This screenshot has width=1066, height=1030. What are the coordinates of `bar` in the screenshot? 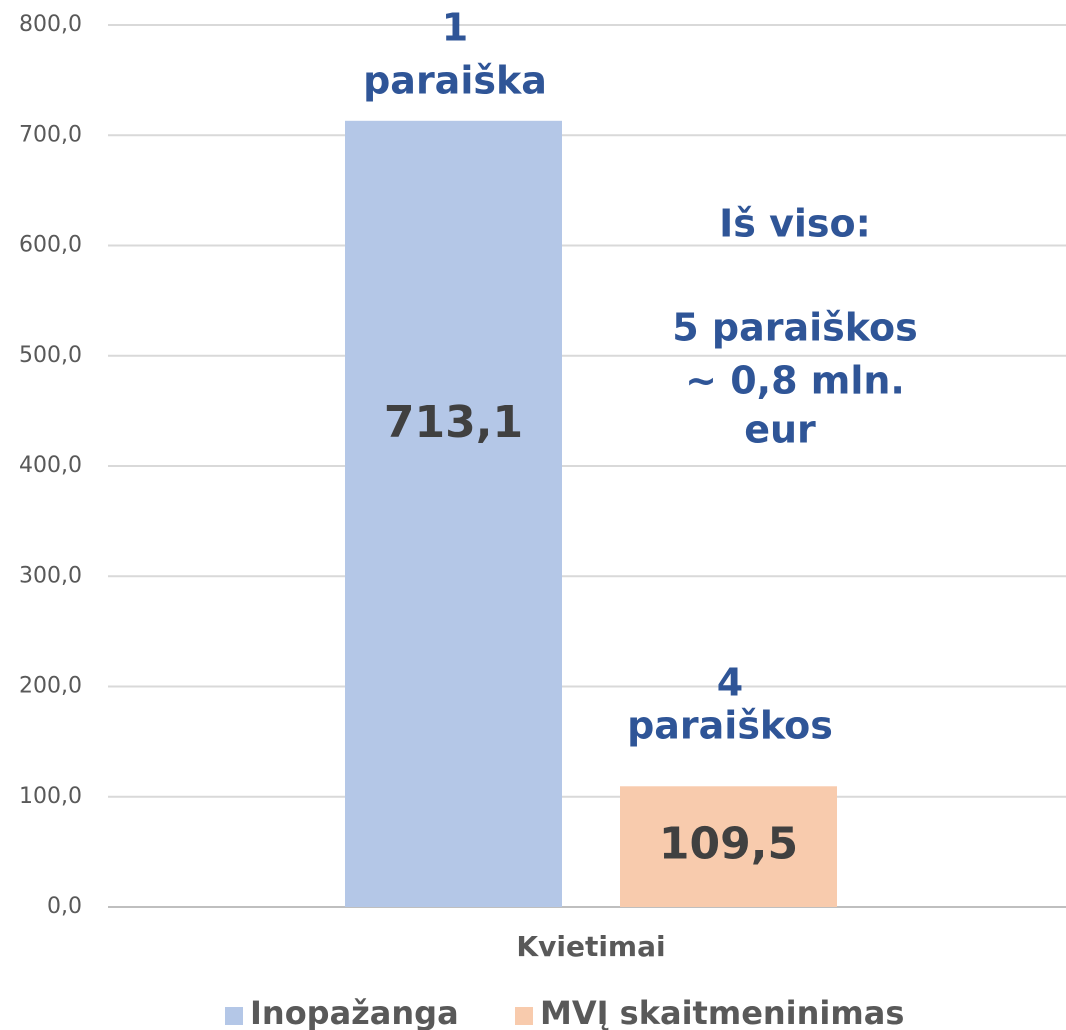 It's located at (728, 846).